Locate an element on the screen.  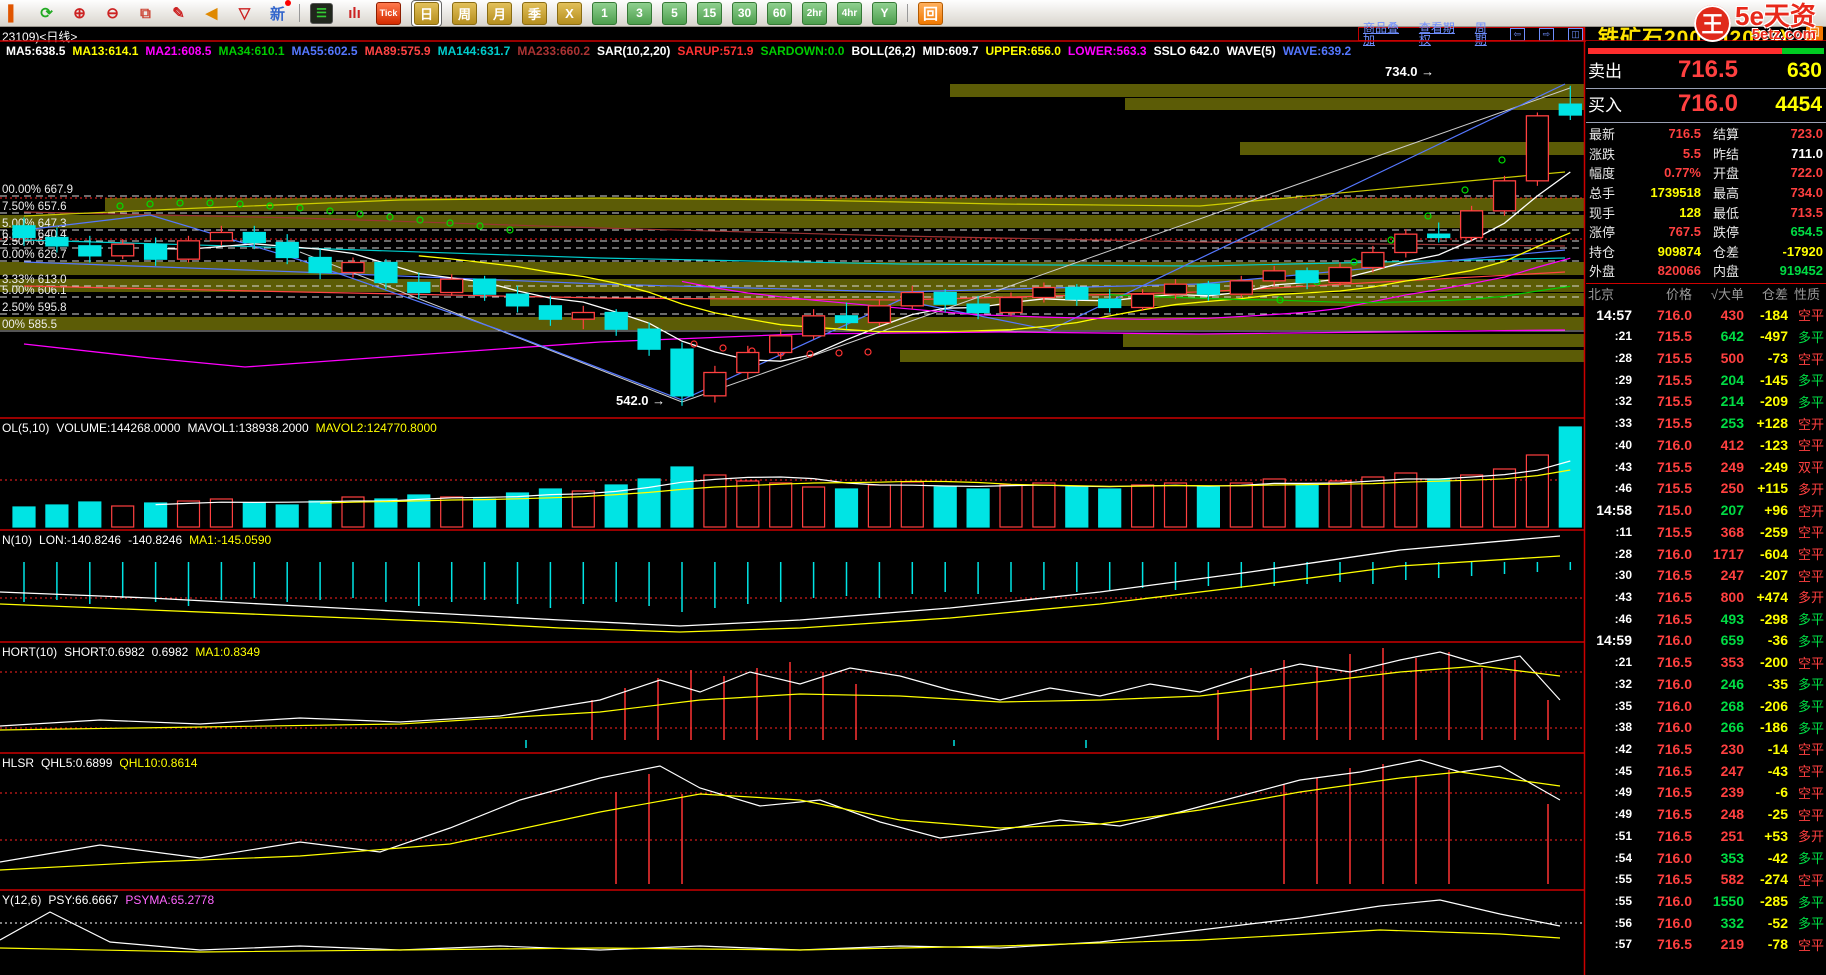
indicator-value: MA1:-145.0590 is located at coordinates (230, 540).